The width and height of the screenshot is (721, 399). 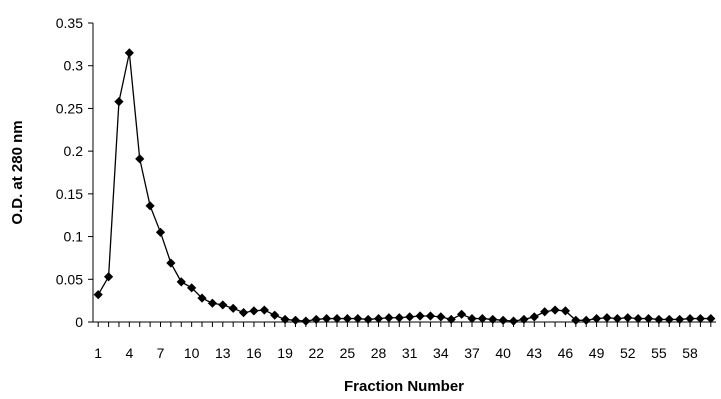 What do you see at coordinates (69, 194) in the screenshot?
I see `y-tick-label: 0.15` at bounding box center [69, 194].